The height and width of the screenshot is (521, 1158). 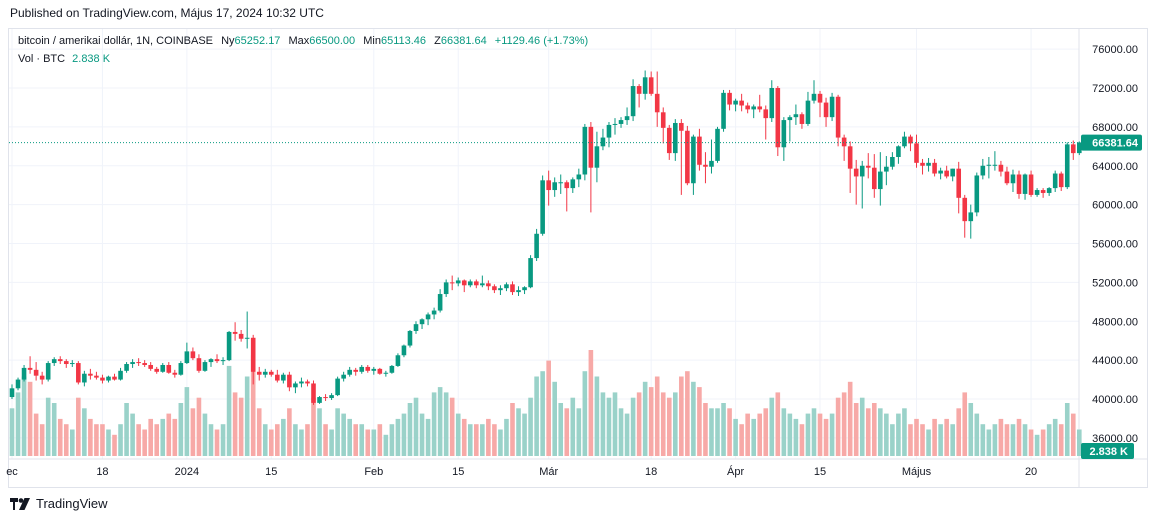 What do you see at coordinates (1031, 472) in the screenshot?
I see `x-tick-label: 20` at bounding box center [1031, 472].